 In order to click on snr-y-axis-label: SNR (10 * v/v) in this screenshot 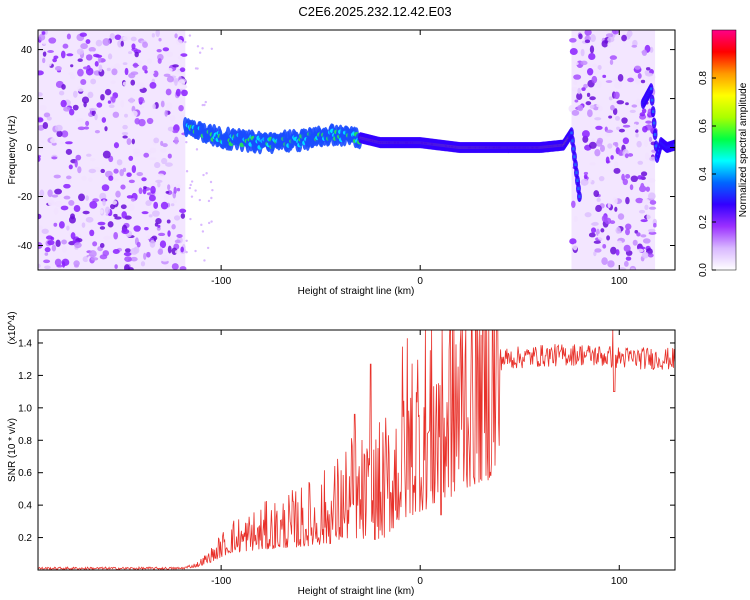, I will do `click(12, 450)`.